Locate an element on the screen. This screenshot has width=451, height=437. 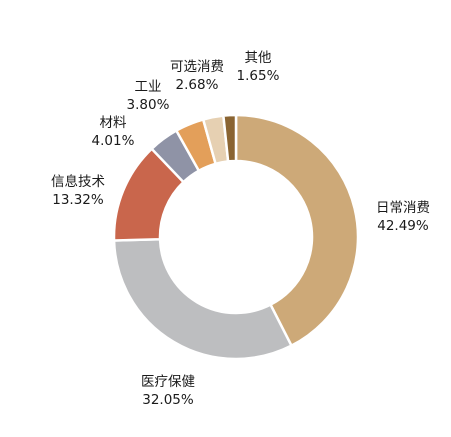
slice-name-1: 日常消费 is located at coordinates (403, 208).